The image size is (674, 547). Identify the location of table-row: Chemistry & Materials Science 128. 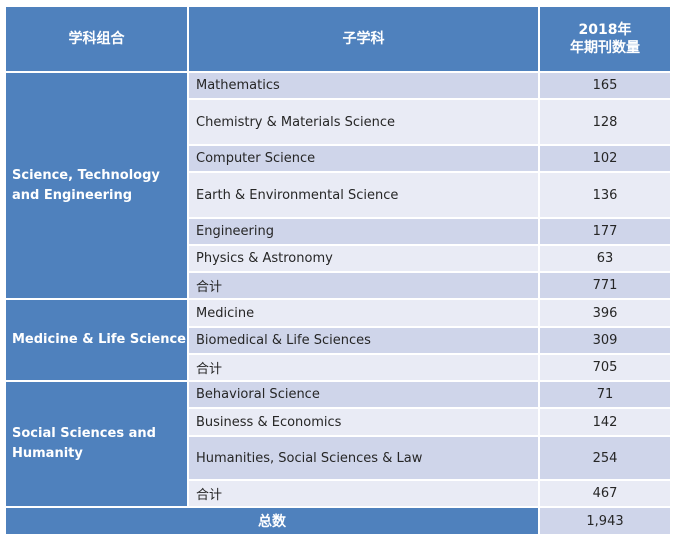
(338, 122).